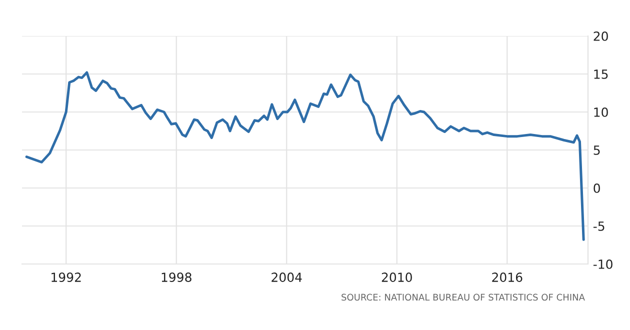 The height and width of the screenshot is (330, 630). Describe the element at coordinates (602, 264) in the screenshot. I see `y-tick-label: -10` at that location.